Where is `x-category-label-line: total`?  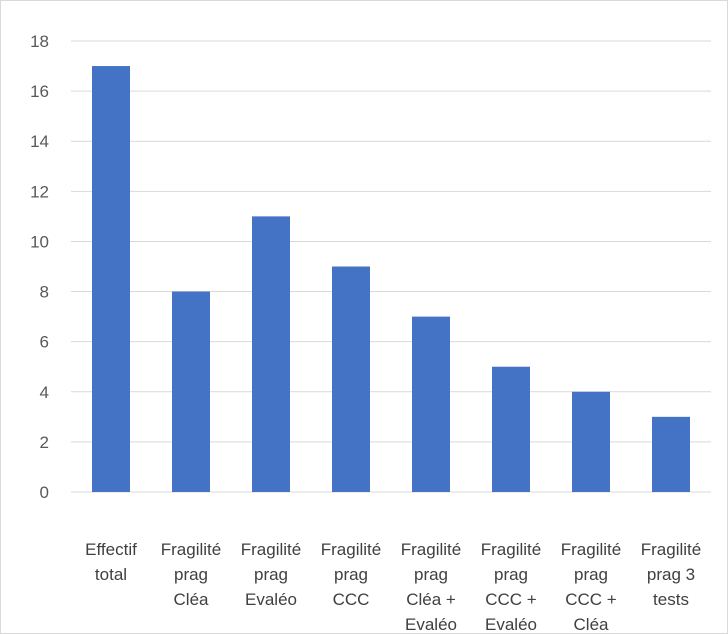 x-category-label-line: total is located at coordinates (111, 574).